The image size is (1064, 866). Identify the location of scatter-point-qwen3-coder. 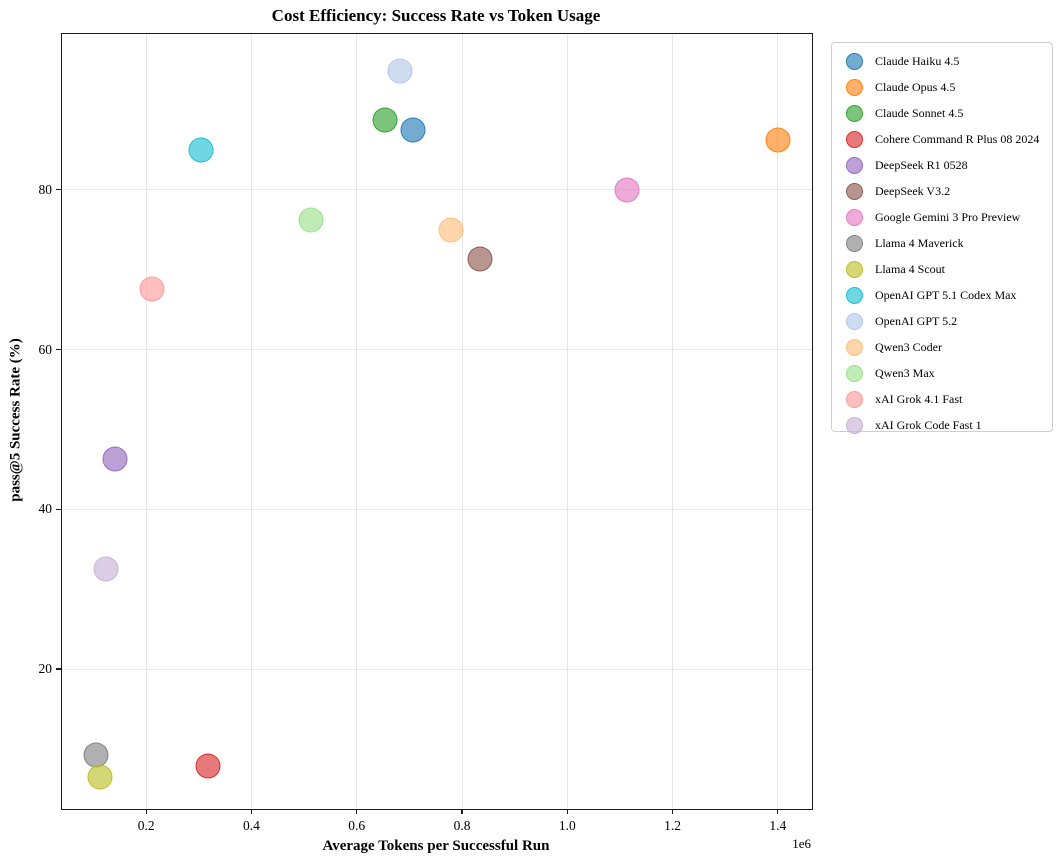
(451, 230).